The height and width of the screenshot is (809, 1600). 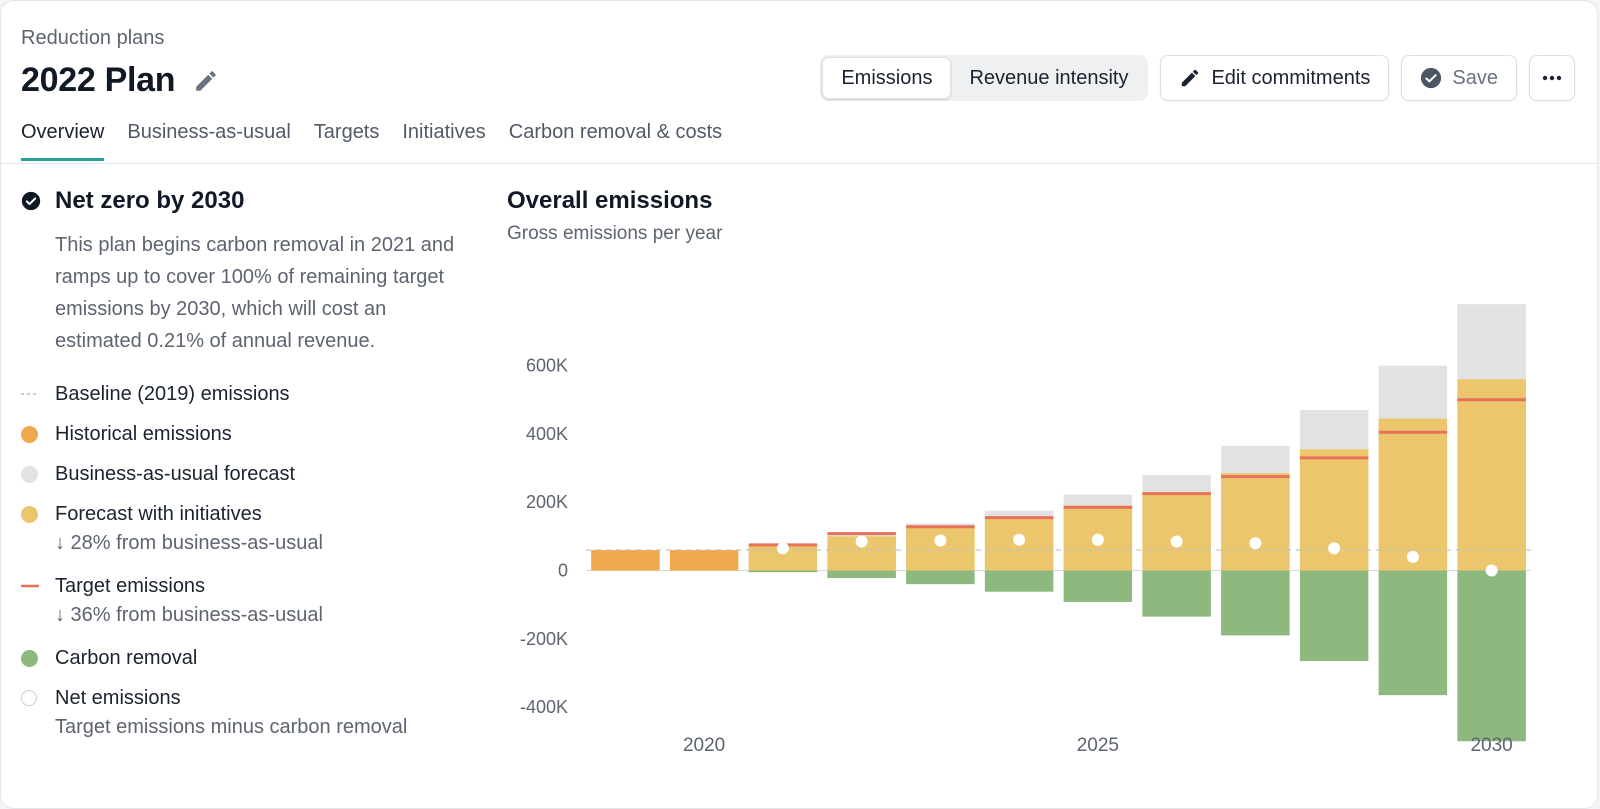 I want to click on save-label: Save, so click(x=1475, y=77).